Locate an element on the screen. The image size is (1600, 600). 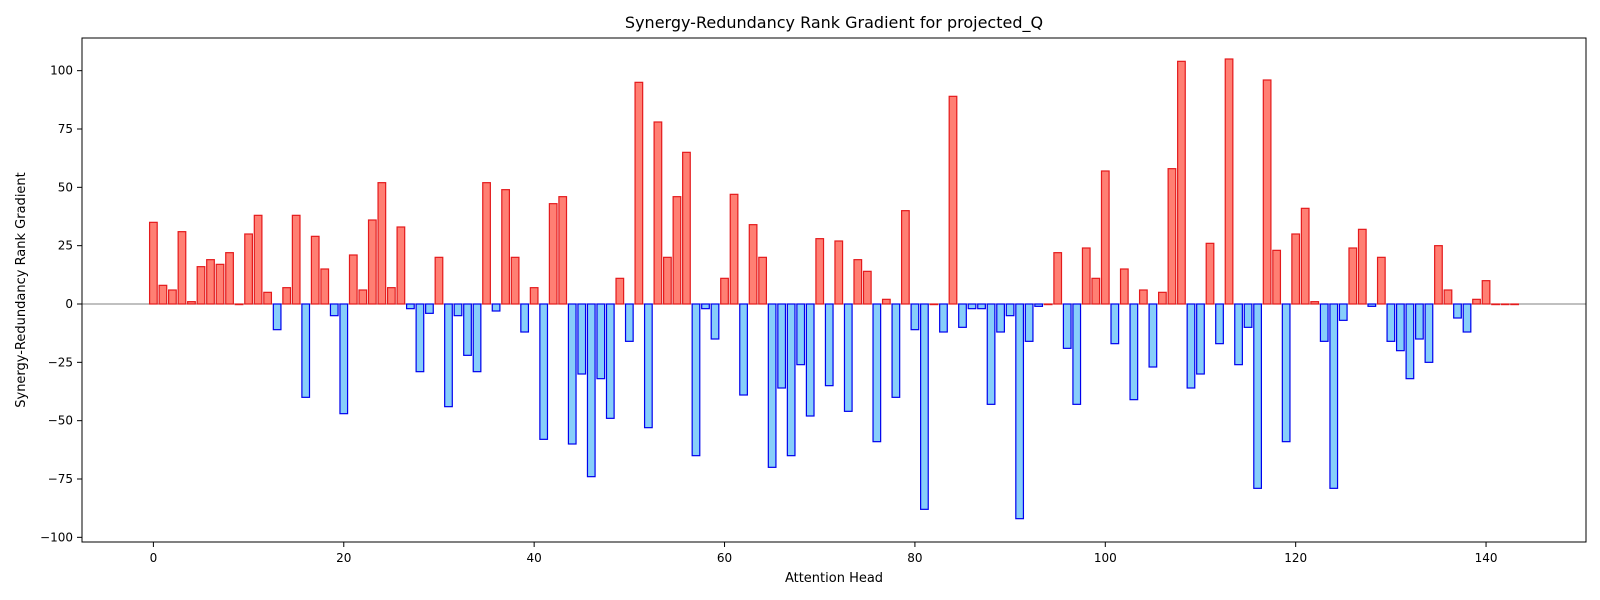
x-tick-label: 120 is located at coordinates (1295, 558).